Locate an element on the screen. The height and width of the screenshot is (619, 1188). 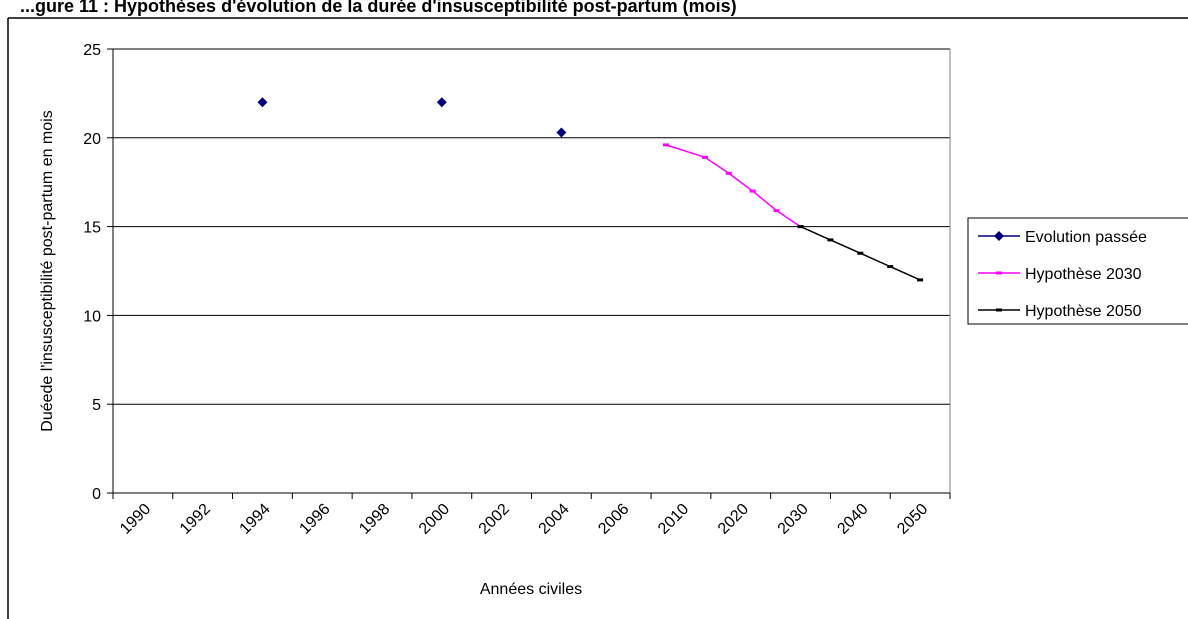
y-tick-label: 20 is located at coordinates (92, 139).